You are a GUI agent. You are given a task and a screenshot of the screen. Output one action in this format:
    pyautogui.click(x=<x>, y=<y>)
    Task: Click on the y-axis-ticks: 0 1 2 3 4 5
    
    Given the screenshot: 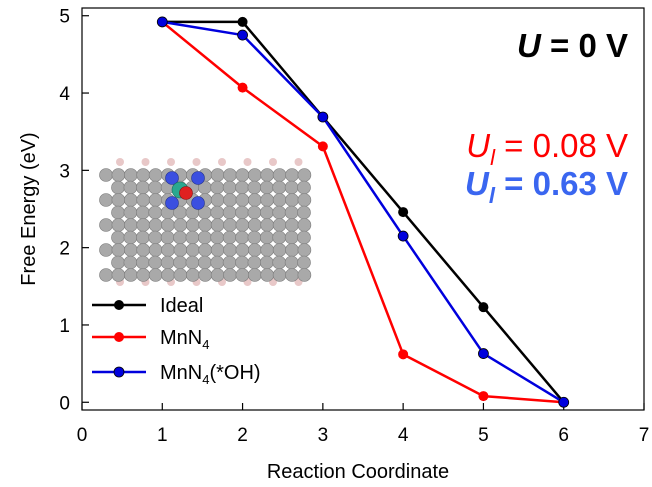 What is the action you would take?
    pyautogui.click(x=74, y=210)
    